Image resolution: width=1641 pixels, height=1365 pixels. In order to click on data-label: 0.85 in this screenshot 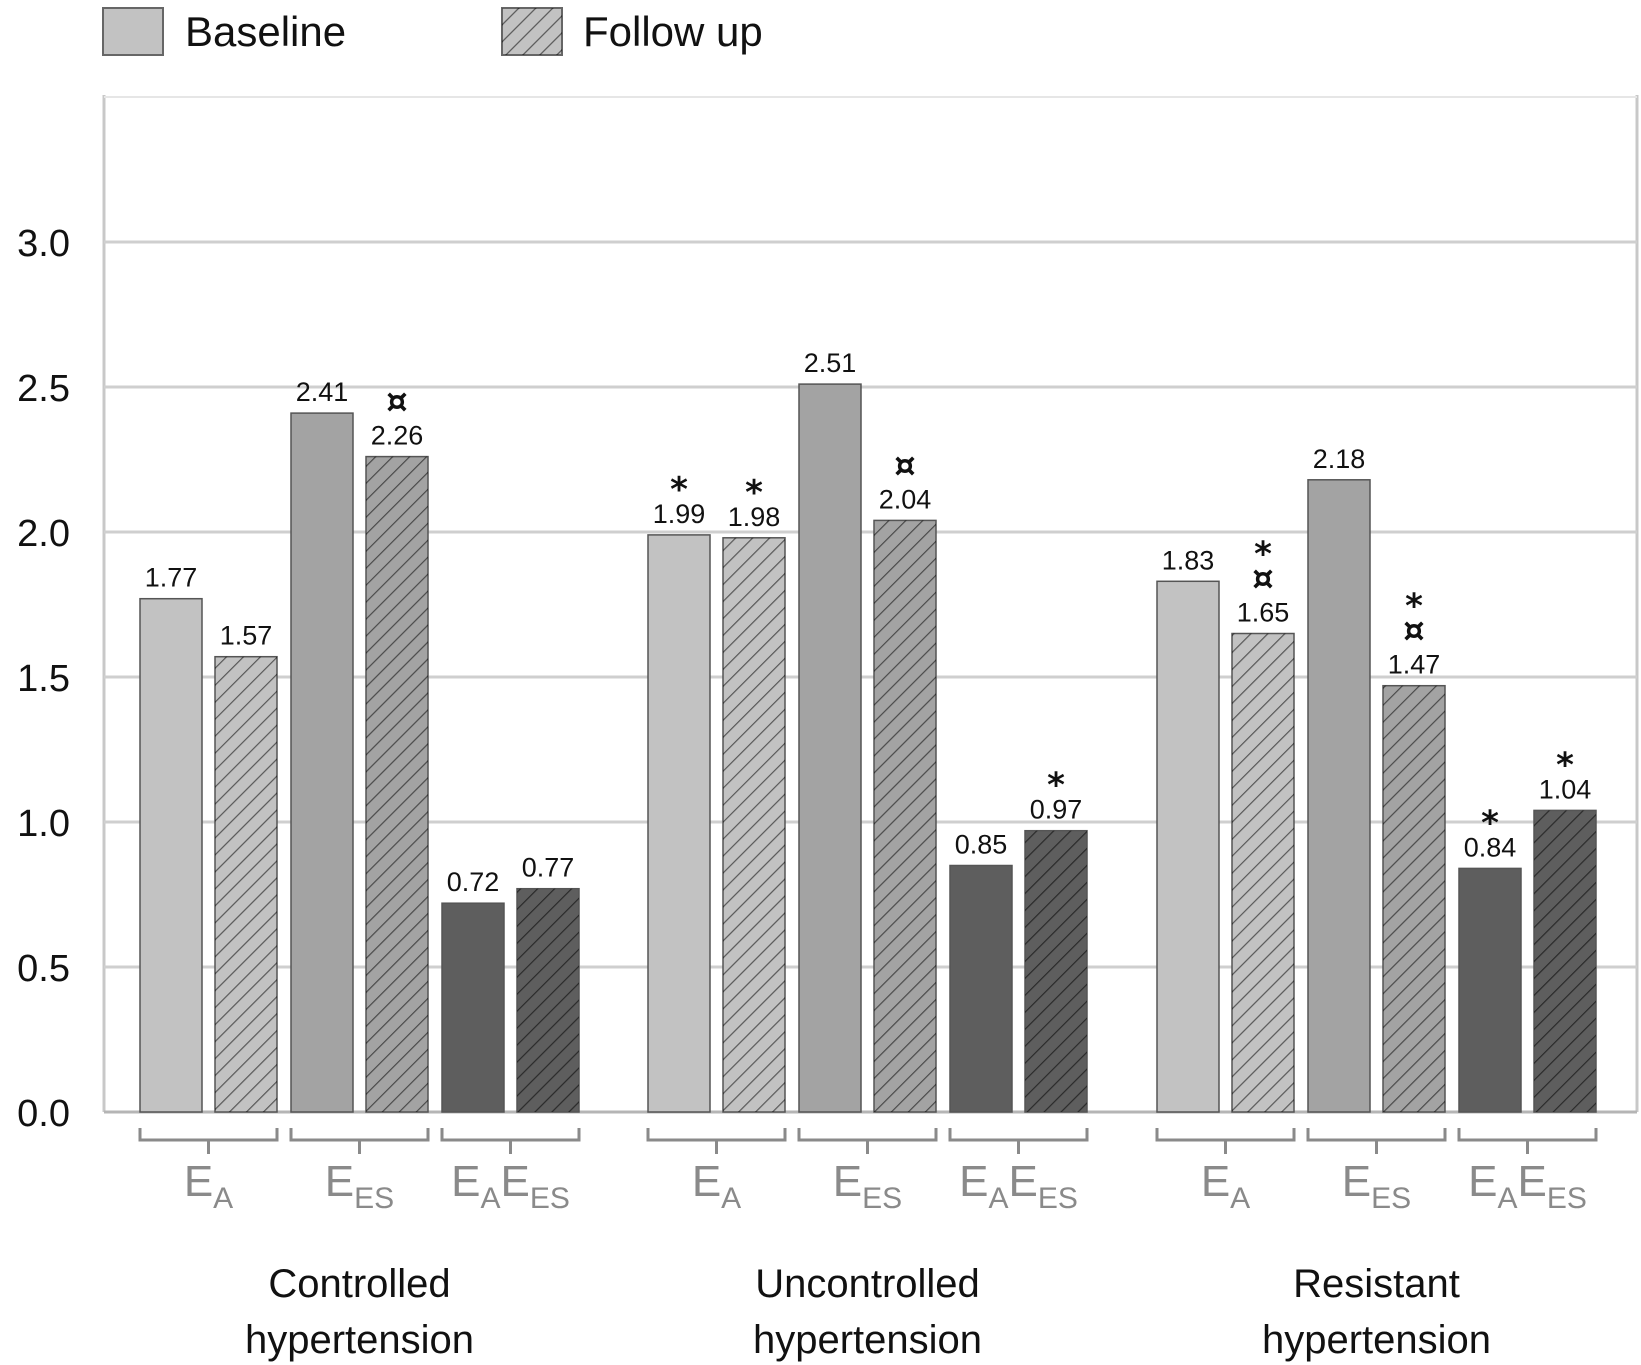, I will do `click(981, 845)`.